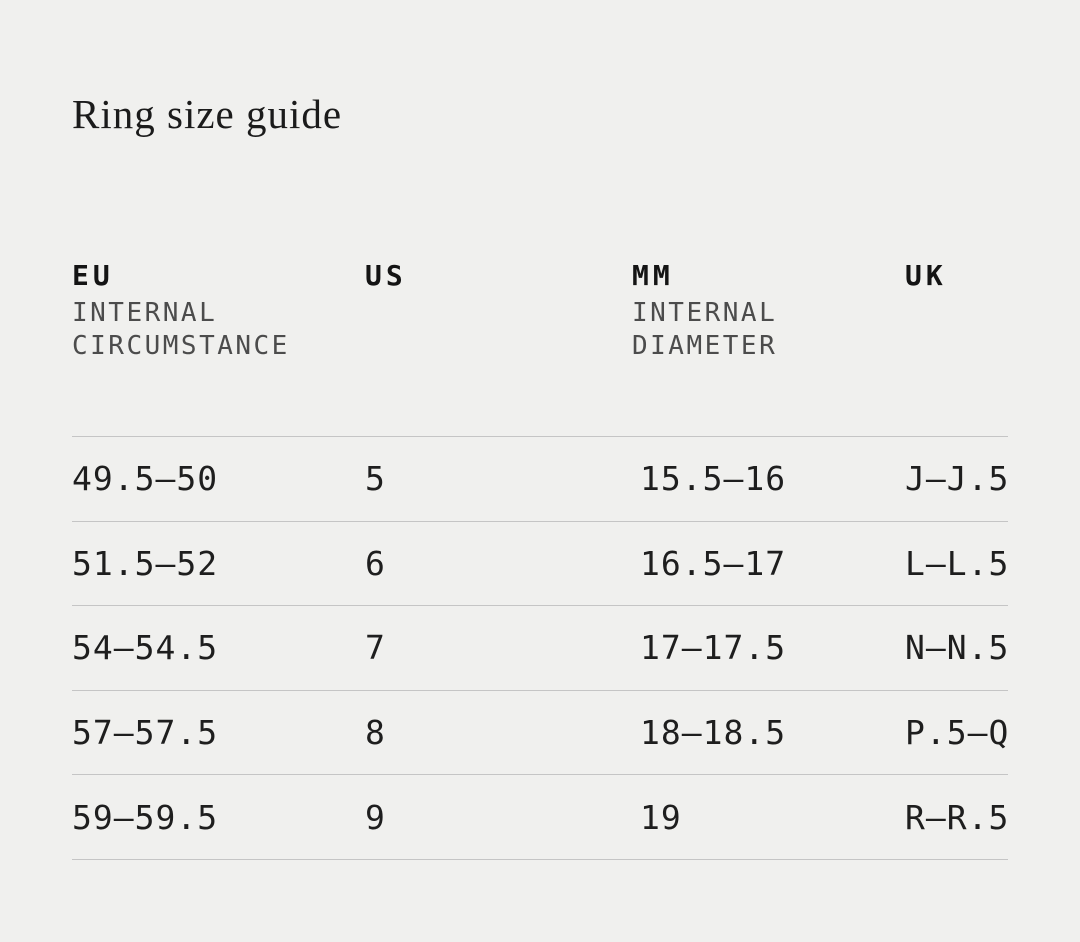 This screenshot has width=1080, height=942. I want to click on cell-us: 6, so click(375, 563).